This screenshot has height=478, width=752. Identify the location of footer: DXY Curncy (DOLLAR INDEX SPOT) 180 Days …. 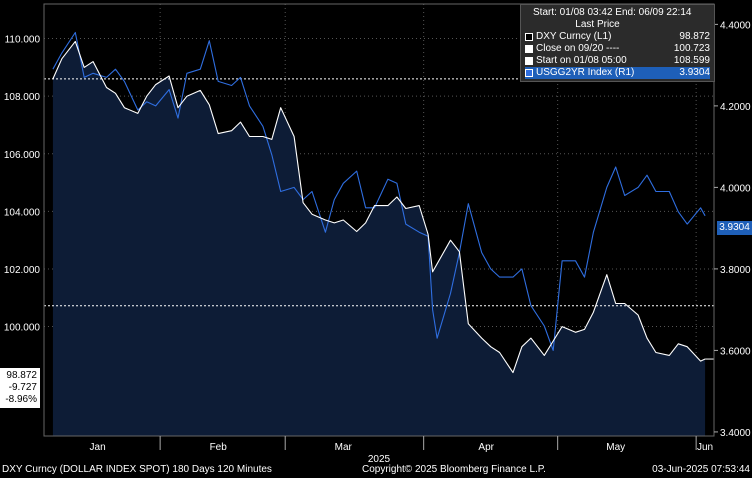
(376, 470).